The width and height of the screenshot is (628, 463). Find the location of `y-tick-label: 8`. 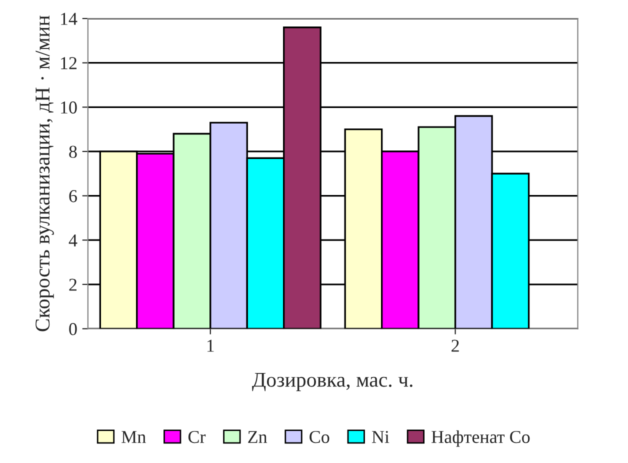

y-tick-label: 8 is located at coordinates (73, 152).